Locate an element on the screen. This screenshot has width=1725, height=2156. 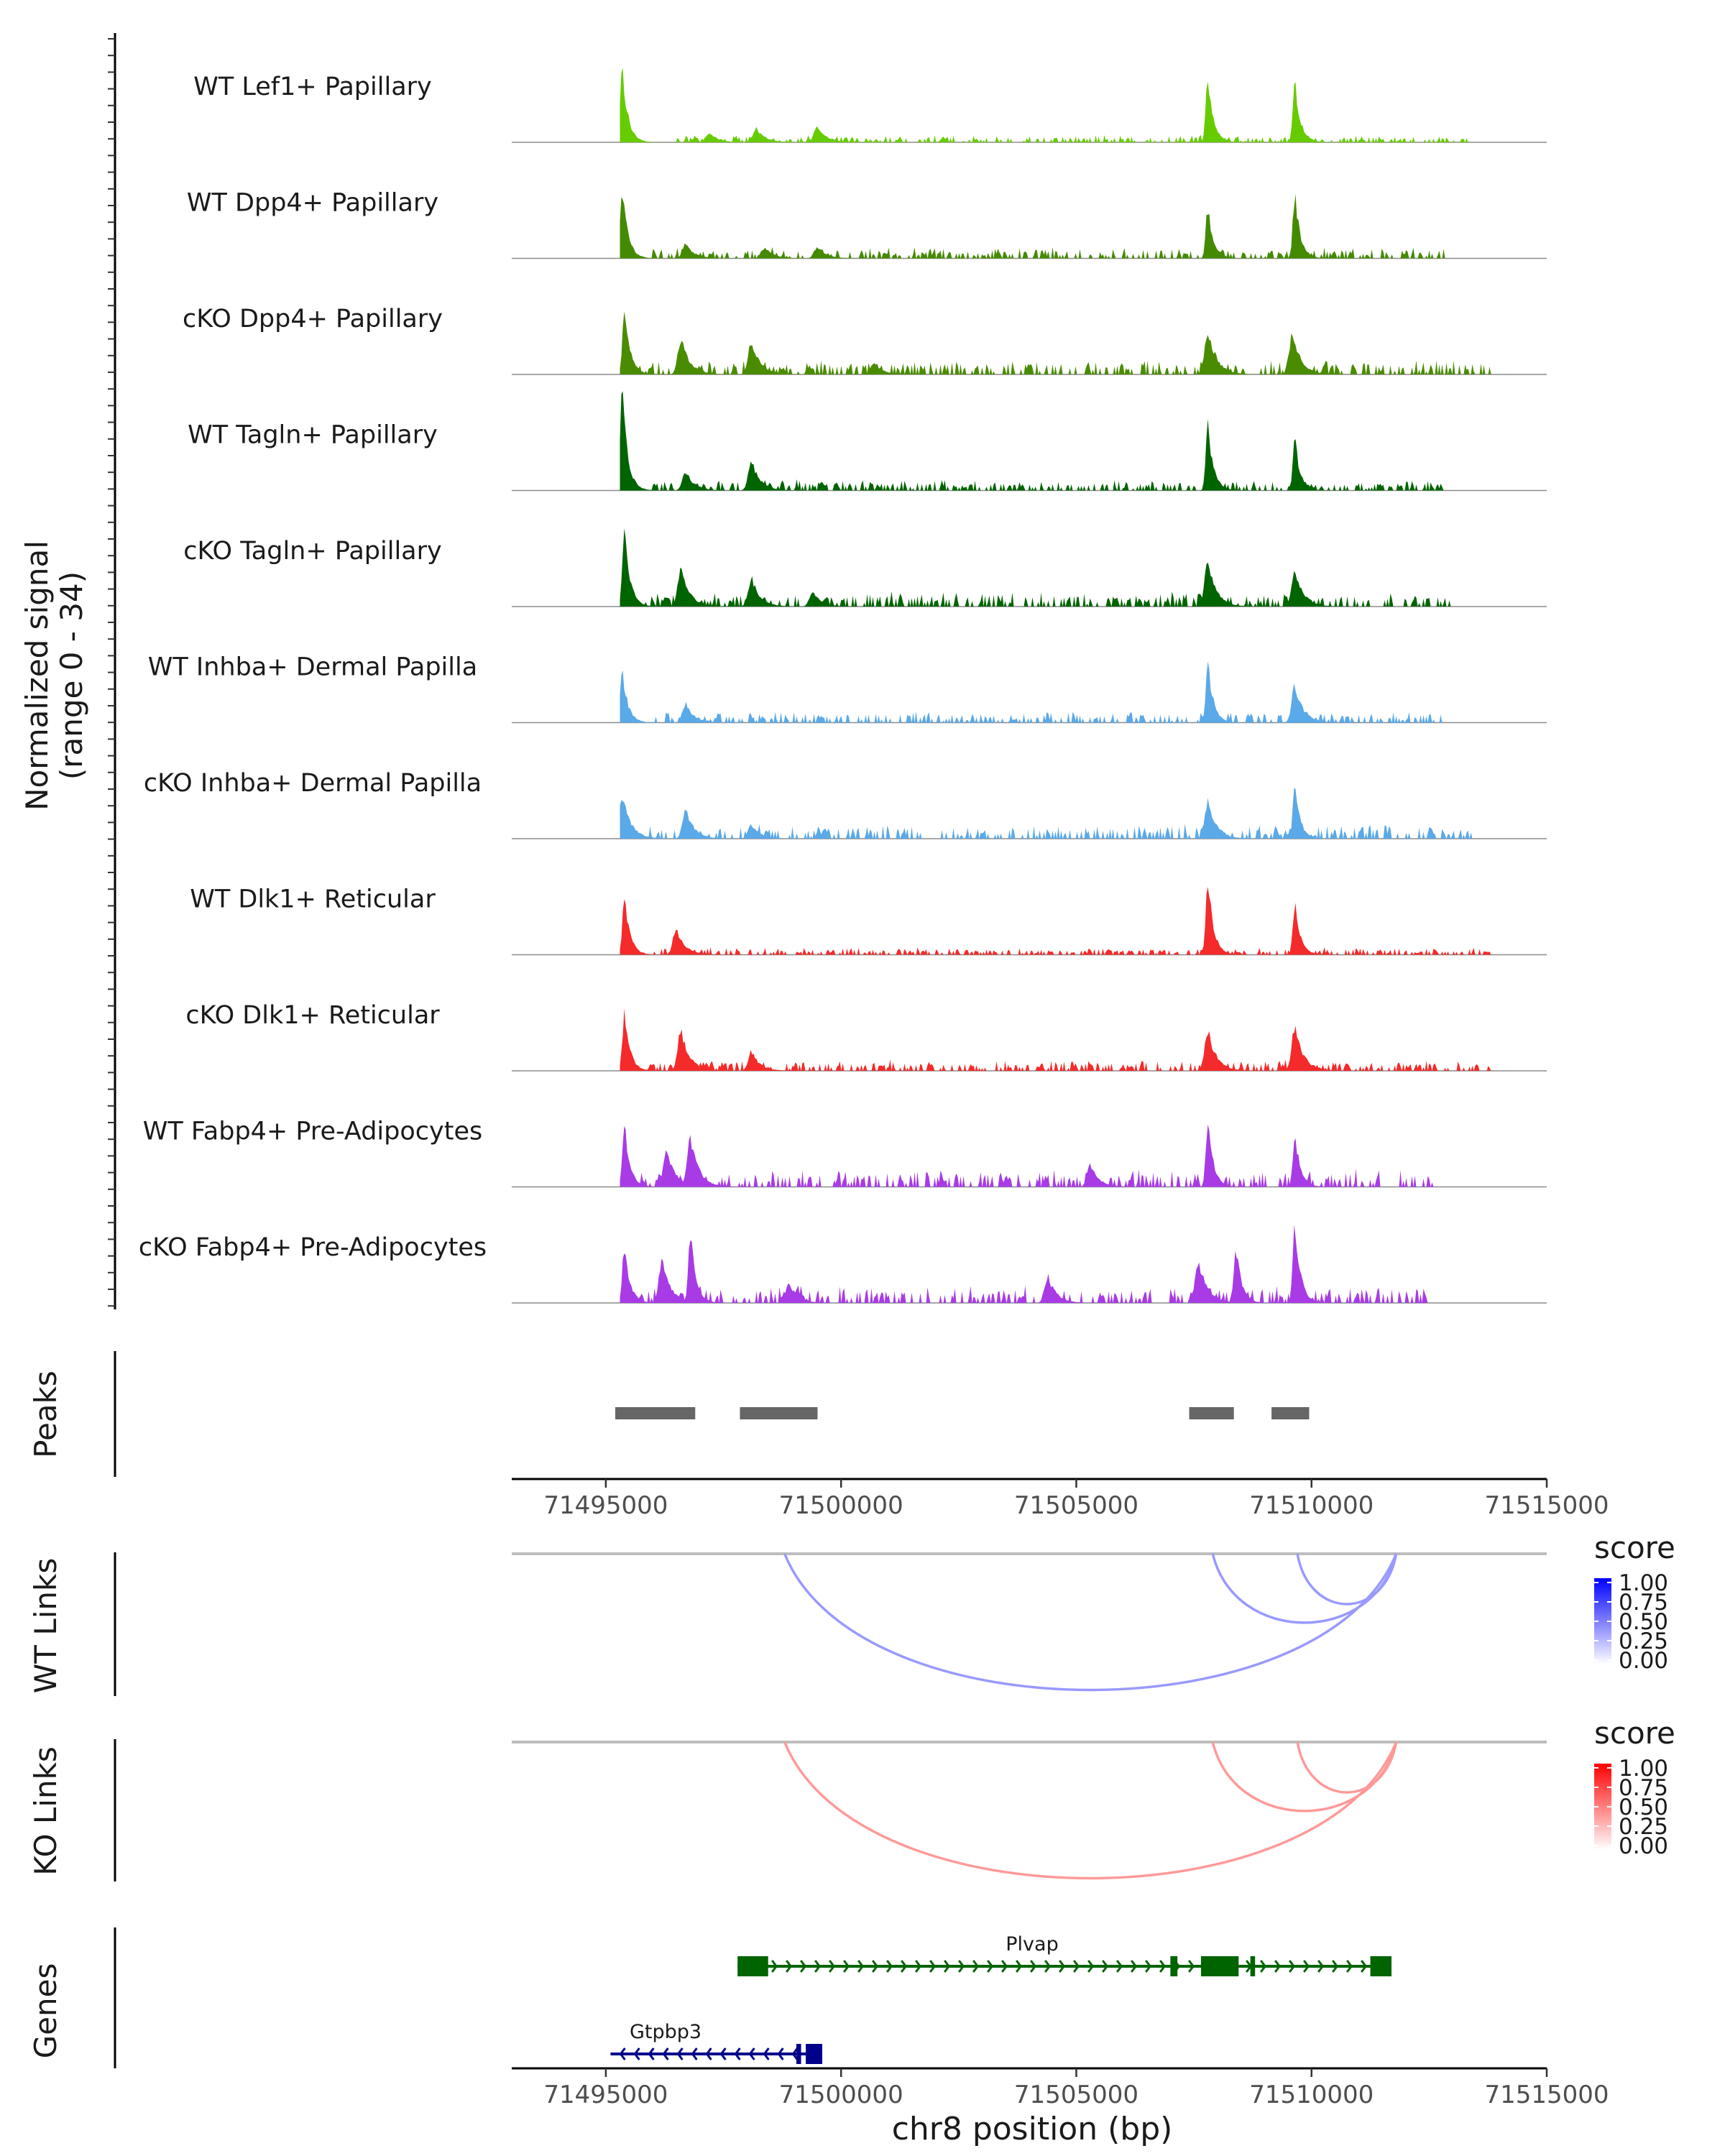
ko-links-arcs is located at coordinates (1090, 1811).